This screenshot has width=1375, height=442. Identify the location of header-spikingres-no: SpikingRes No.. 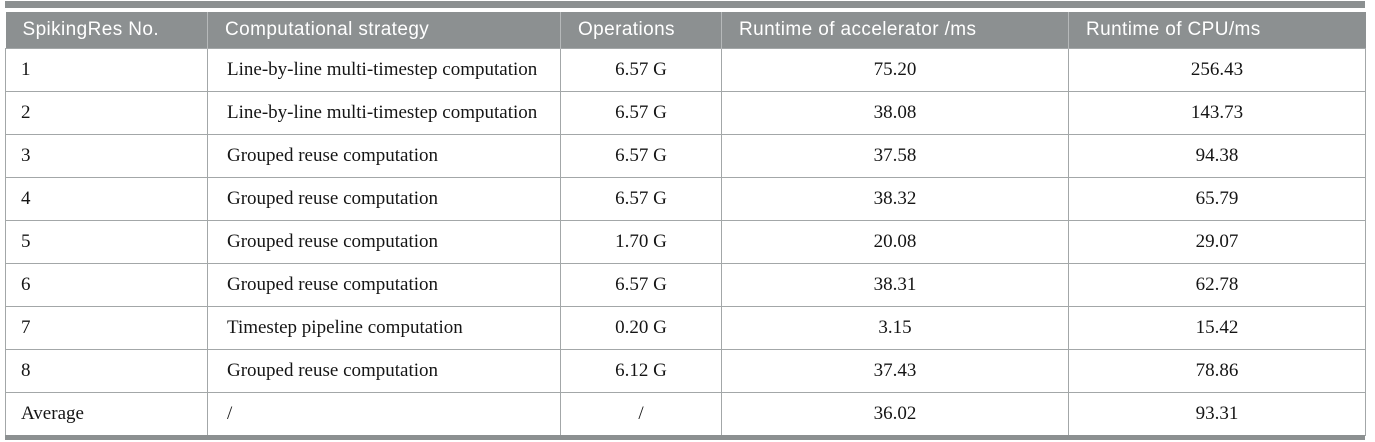
(106, 30).